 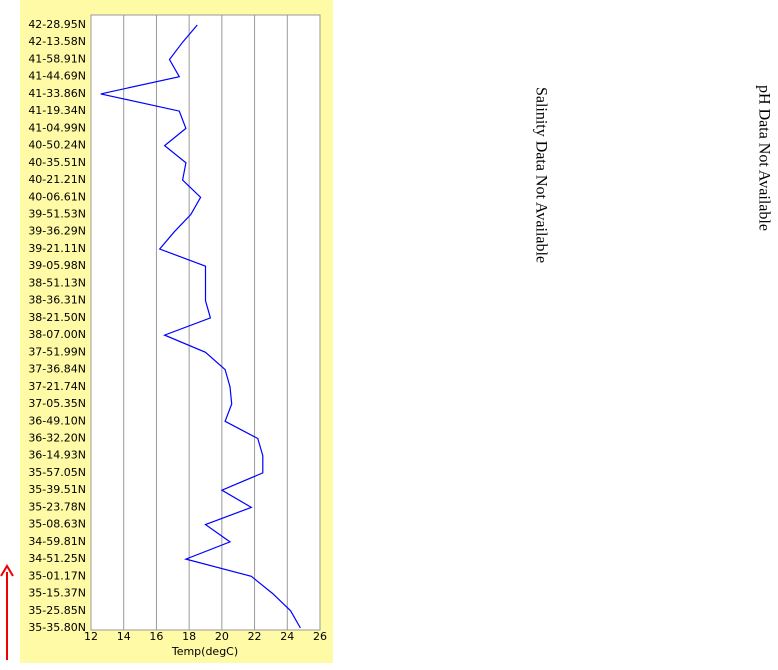 What do you see at coordinates (57, 127) in the screenshot?
I see `y-tick-label: 41-04.99N` at bounding box center [57, 127].